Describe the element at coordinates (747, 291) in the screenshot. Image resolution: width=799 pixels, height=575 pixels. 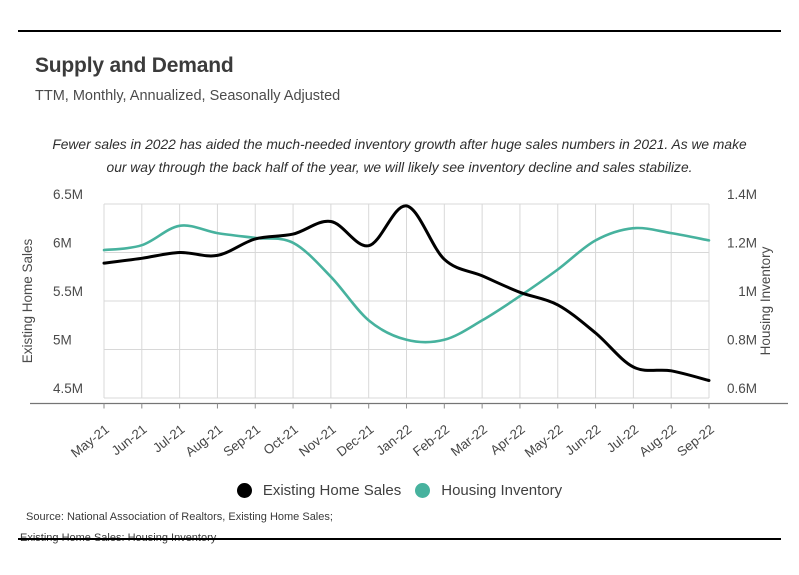
I see `svg-text: 1M` at that location.